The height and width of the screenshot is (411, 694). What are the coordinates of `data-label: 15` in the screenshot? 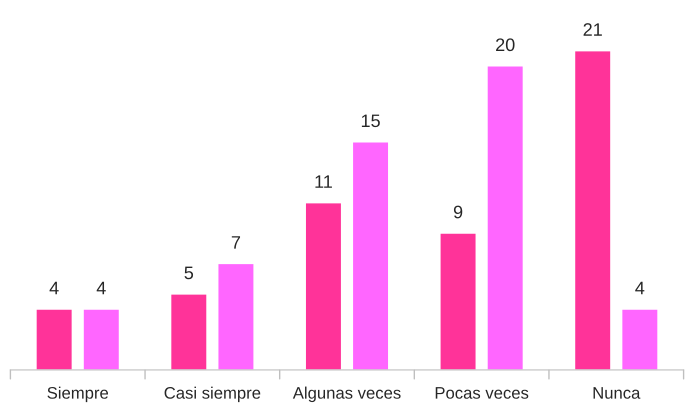 It's located at (371, 121).